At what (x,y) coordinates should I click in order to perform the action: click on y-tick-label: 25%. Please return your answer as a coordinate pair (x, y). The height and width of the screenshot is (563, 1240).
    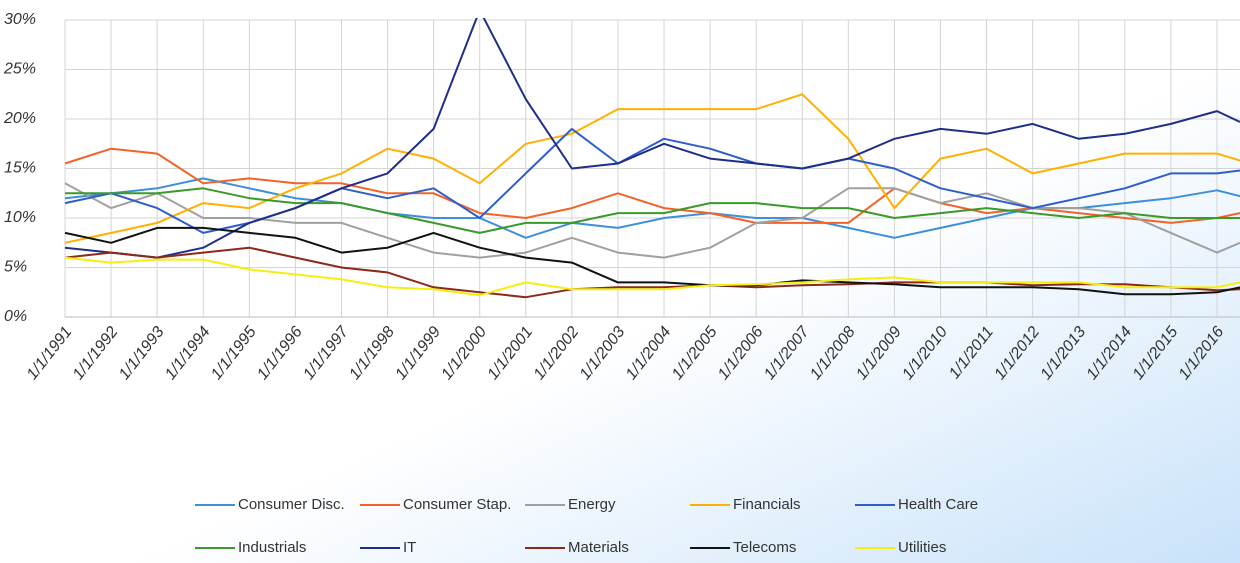
    Looking at the image, I should click on (19, 69).